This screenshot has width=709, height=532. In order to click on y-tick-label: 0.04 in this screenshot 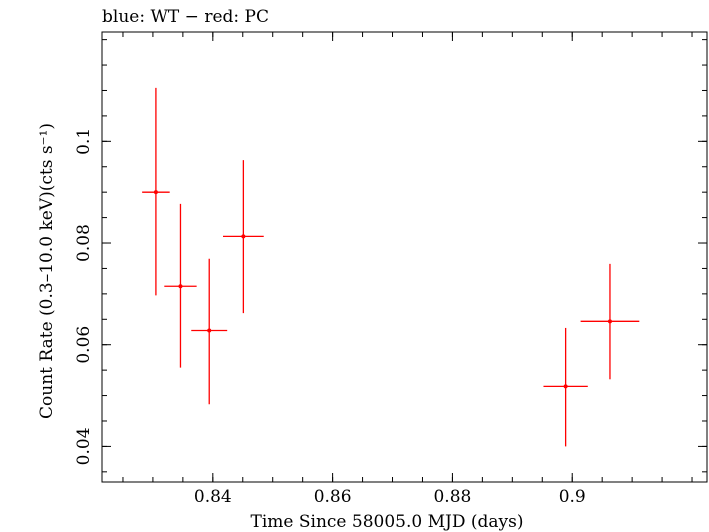, I will do `click(84, 446)`.